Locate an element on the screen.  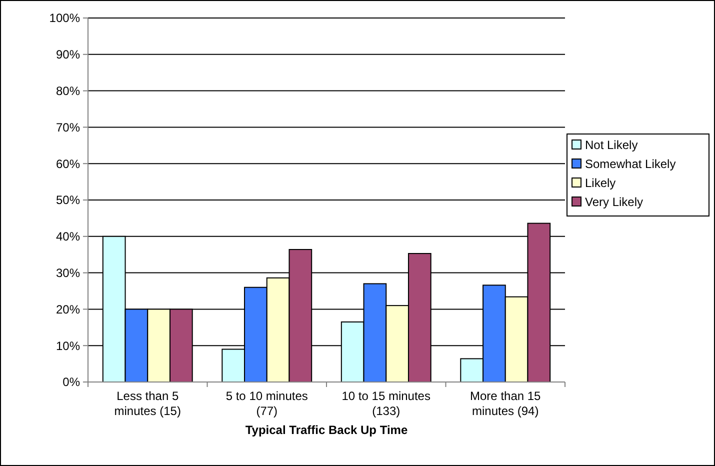
x-tick-label: 5 to 10 minutes (77) is located at coordinates (267, 403).